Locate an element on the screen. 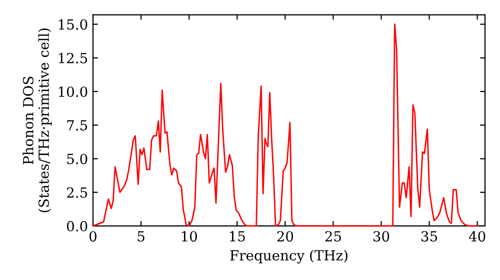 The width and height of the screenshot is (500, 280). x-tick-label: 15 is located at coordinates (237, 236).